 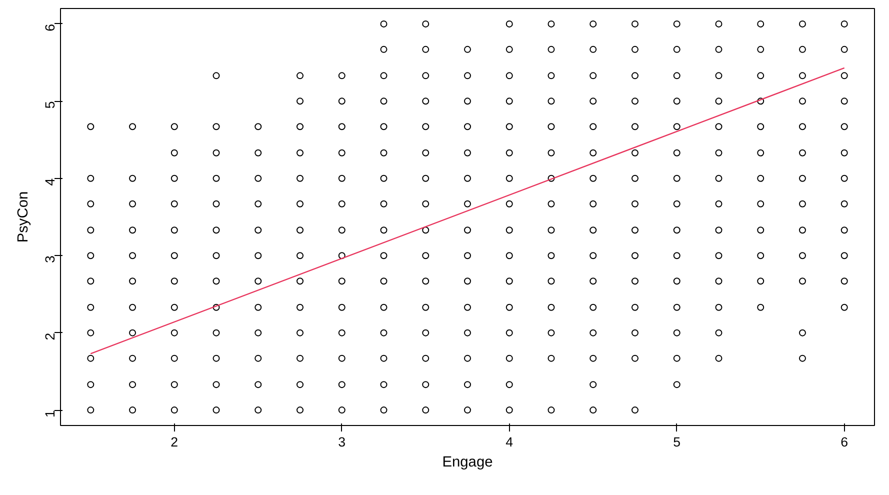 What do you see at coordinates (50, 414) in the screenshot?
I see `y-tick-label: 1` at bounding box center [50, 414].